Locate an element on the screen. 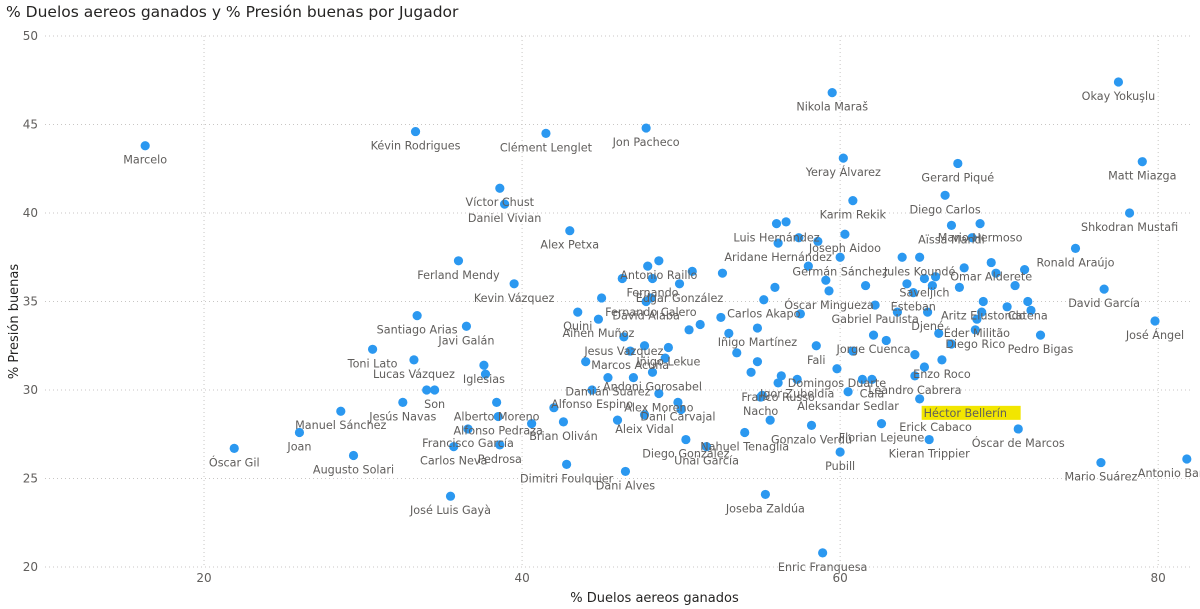 The width and height of the screenshot is (1200, 609). point-label: Jorge Cuenca is located at coordinates (873, 349).